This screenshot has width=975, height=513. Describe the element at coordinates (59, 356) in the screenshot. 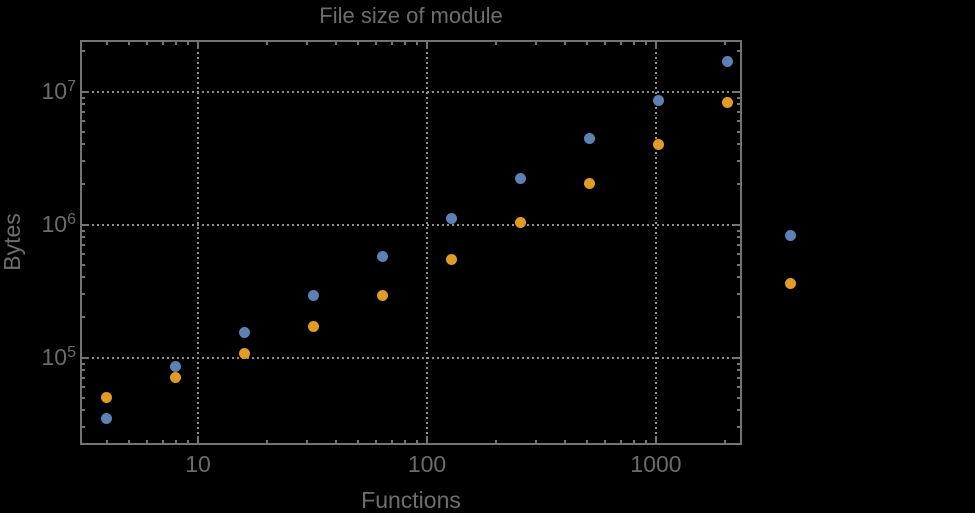

I see `y-tick-label: 105` at that location.